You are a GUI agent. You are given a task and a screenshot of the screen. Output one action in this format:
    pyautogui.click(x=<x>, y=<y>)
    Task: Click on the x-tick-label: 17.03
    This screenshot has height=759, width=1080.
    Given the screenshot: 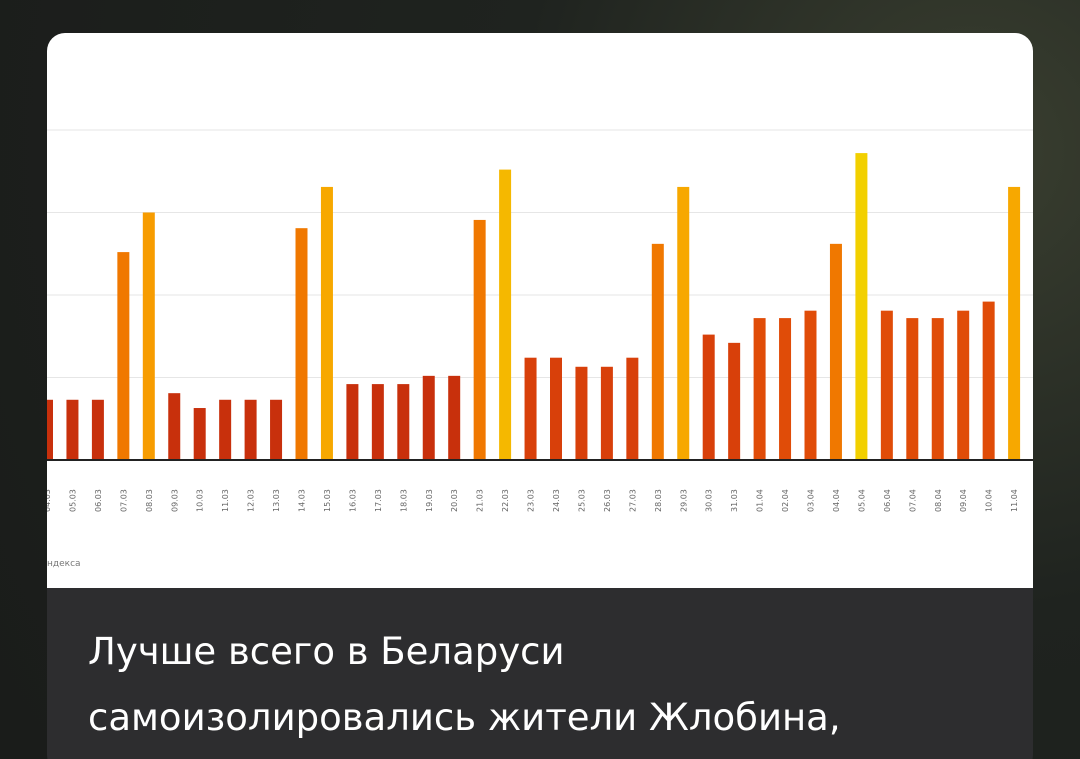 What is the action you would take?
    pyautogui.click(x=378, y=500)
    